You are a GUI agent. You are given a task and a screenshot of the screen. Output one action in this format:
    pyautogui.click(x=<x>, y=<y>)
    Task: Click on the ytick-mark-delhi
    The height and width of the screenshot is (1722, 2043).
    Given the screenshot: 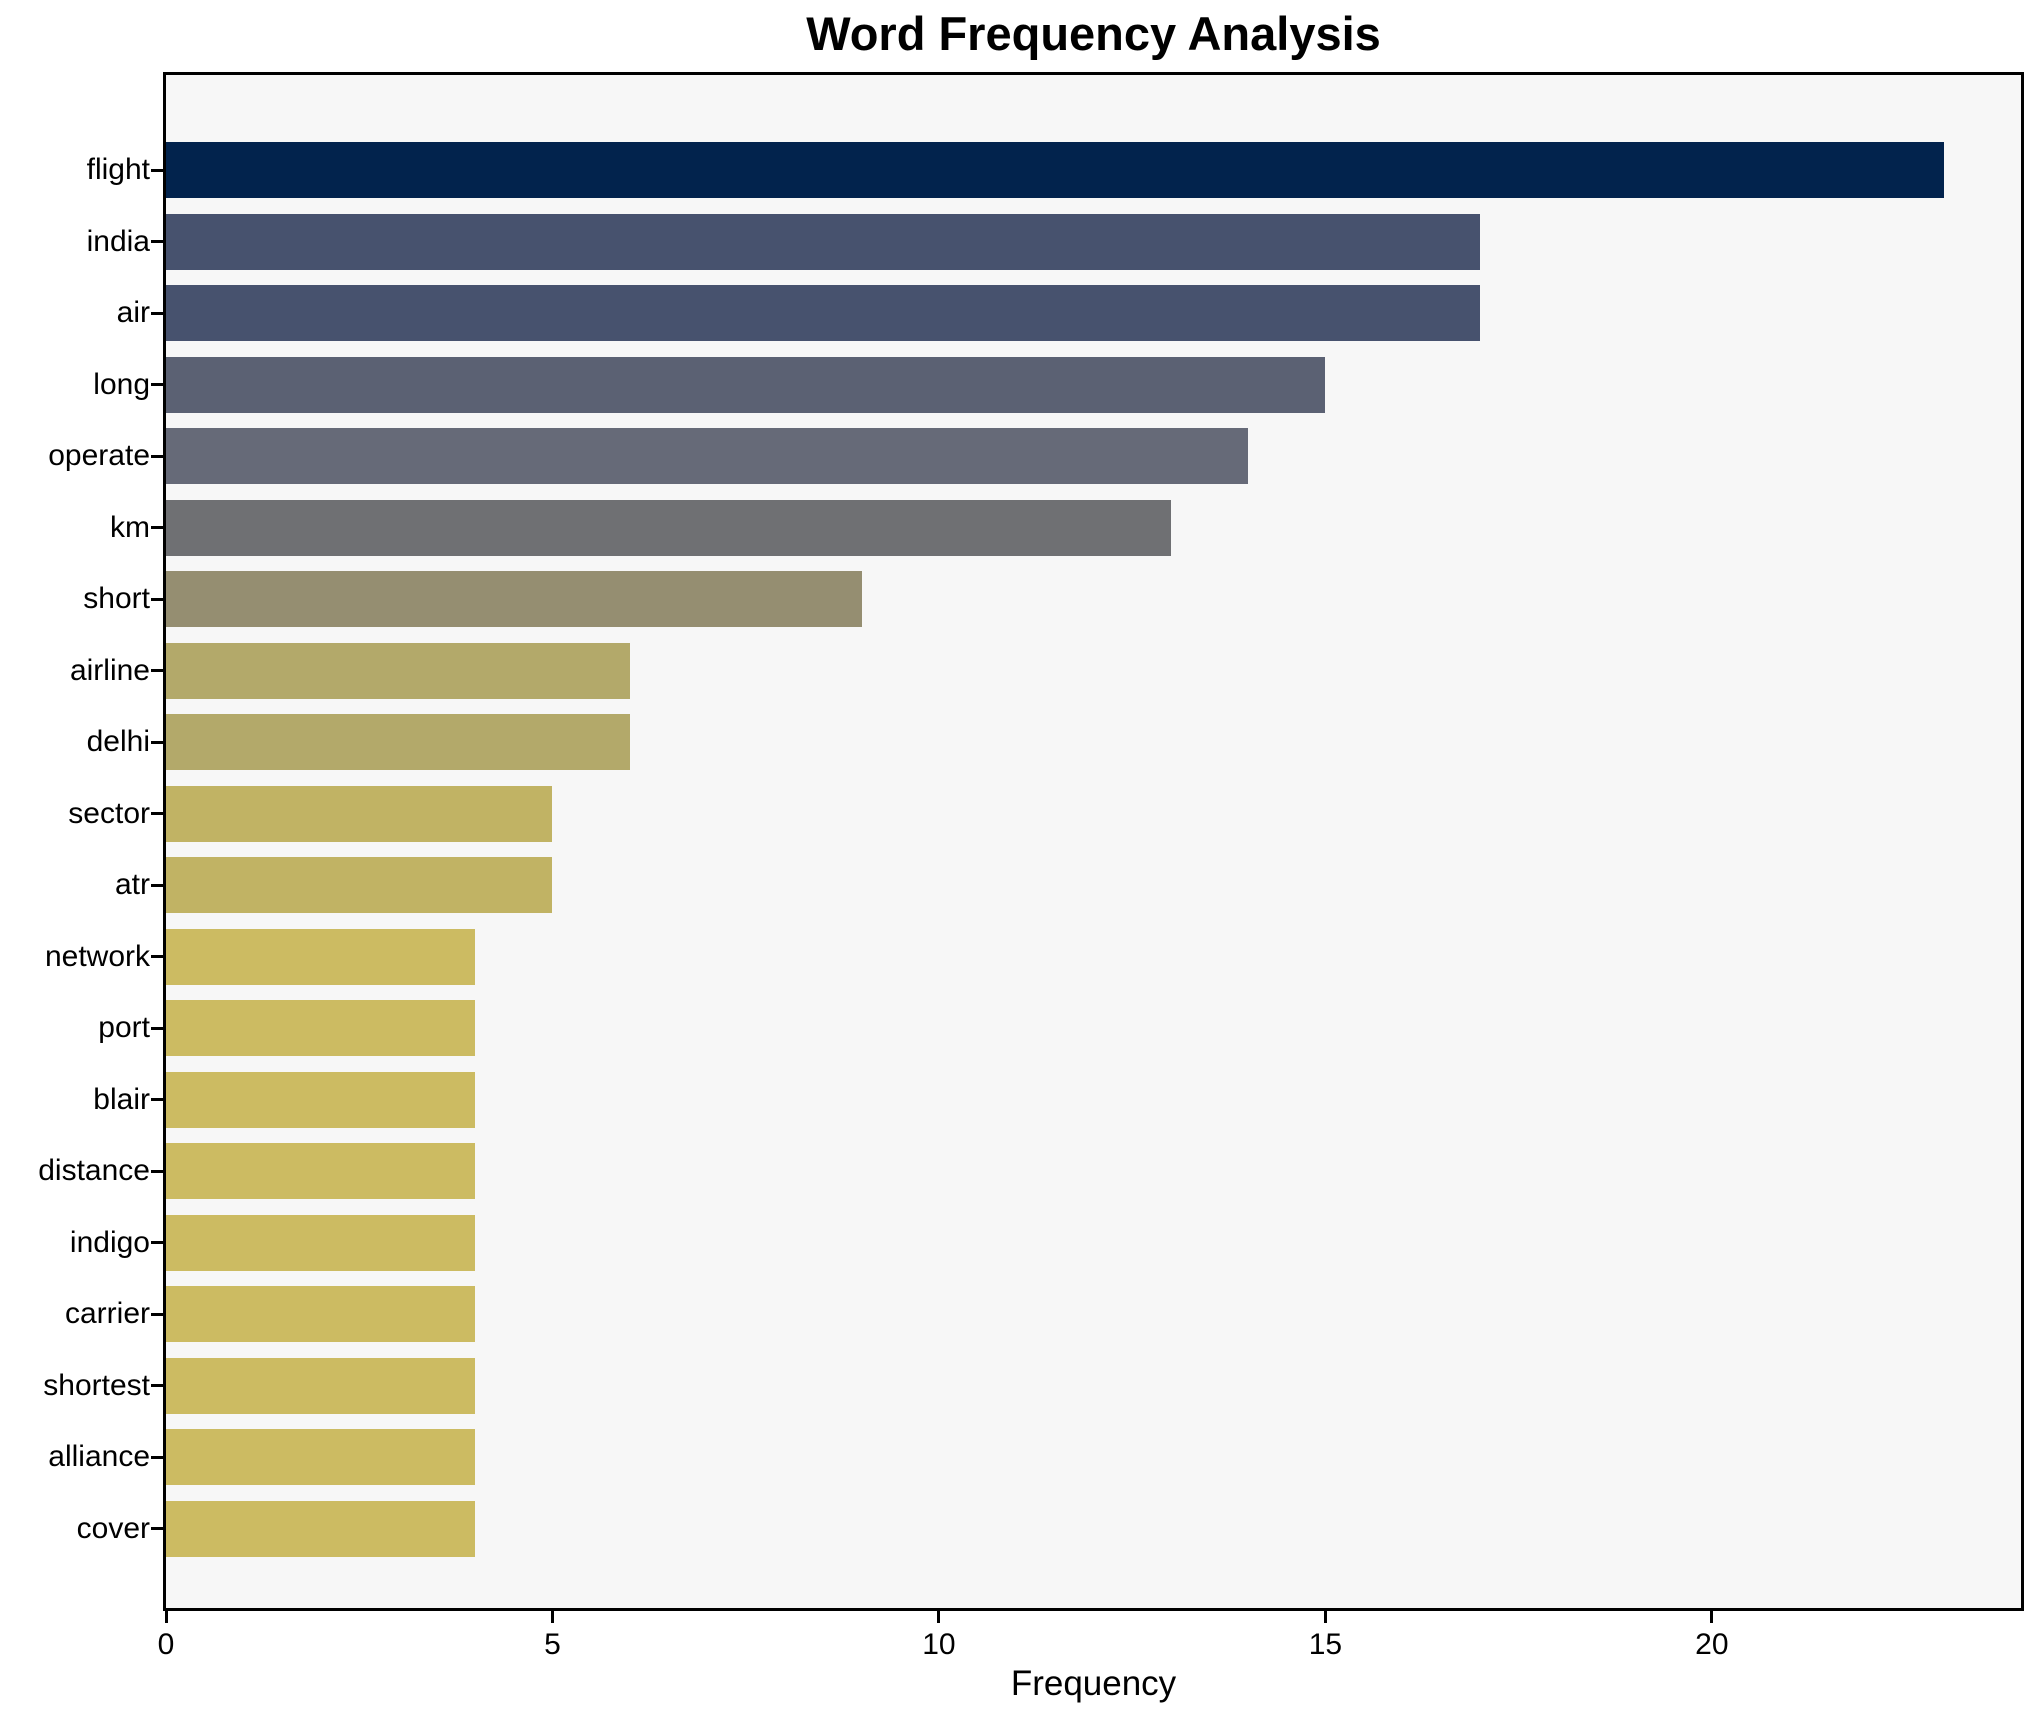 What is the action you would take?
    pyautogui.click(x=157, y=742)
    